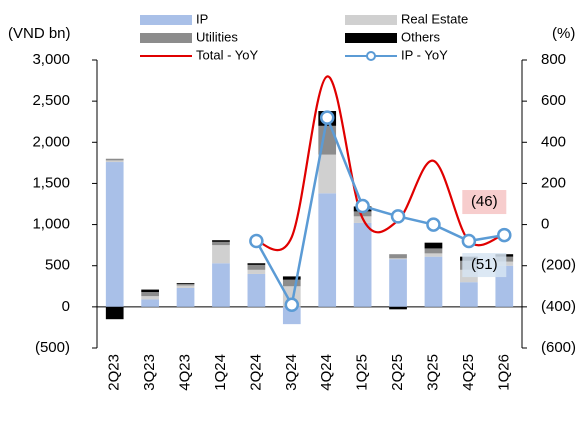 This screenshot has height=430, width=588. Describe the element at coordinates (553, 59) in the screenshot. I see `y2-tick-label: 800` at that location.